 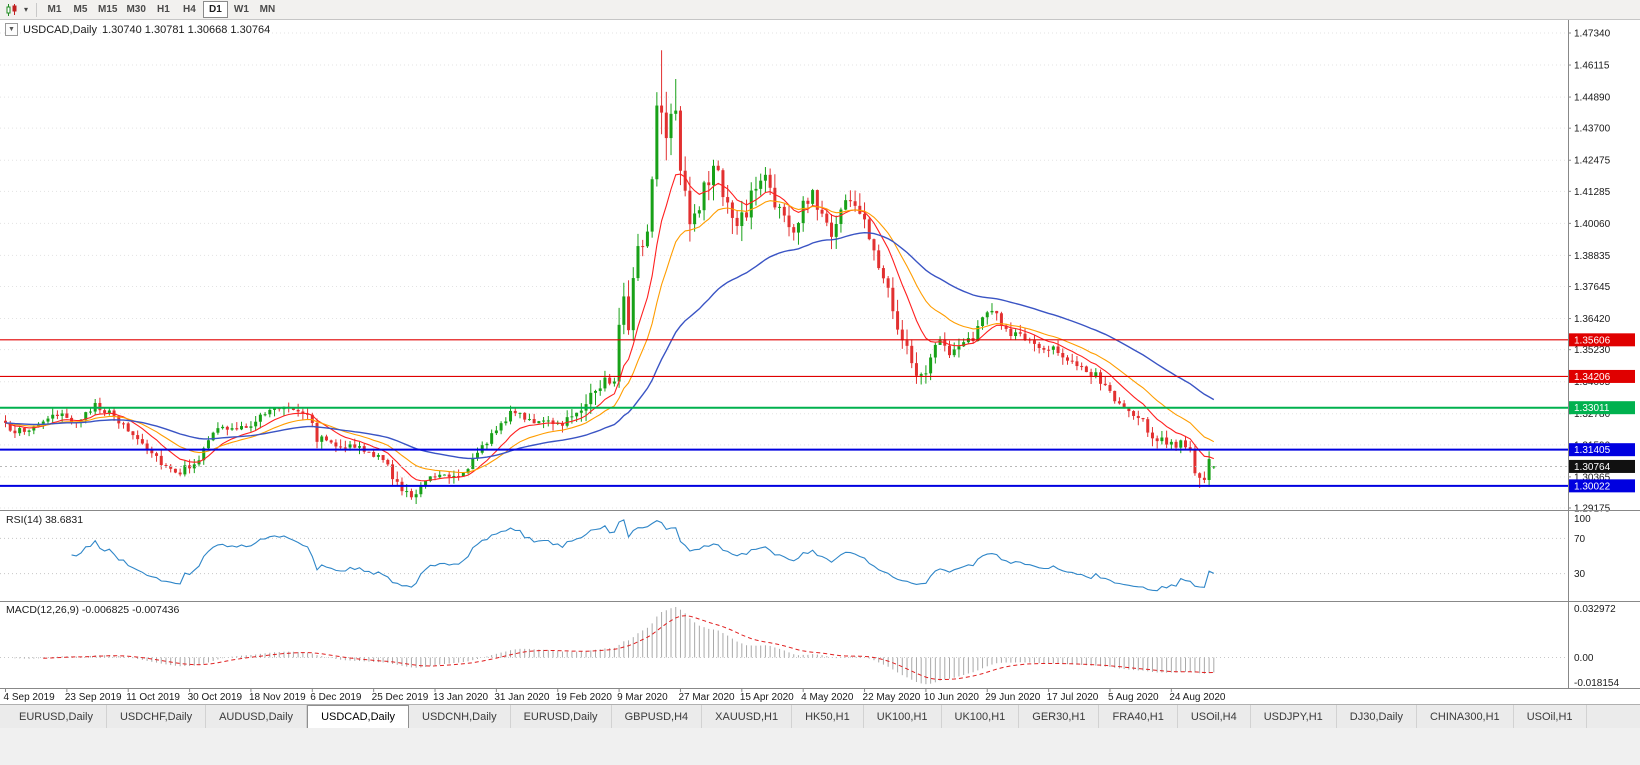 I want to click on chevron-down-icon: ▾, so click(x=25, y=9).